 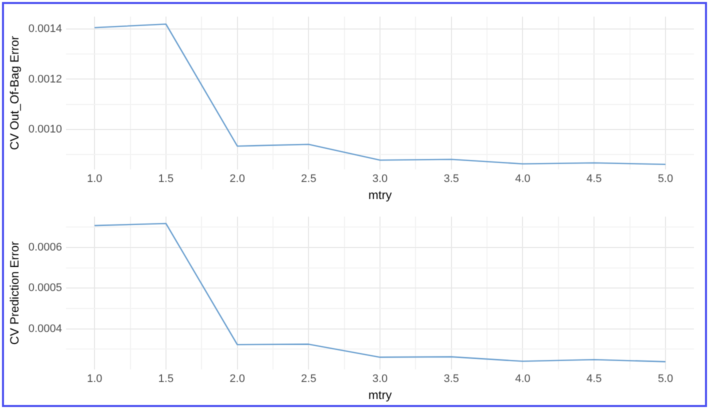 I want to click on y-tick-label: 0.0005, so click(x=45, y=288).